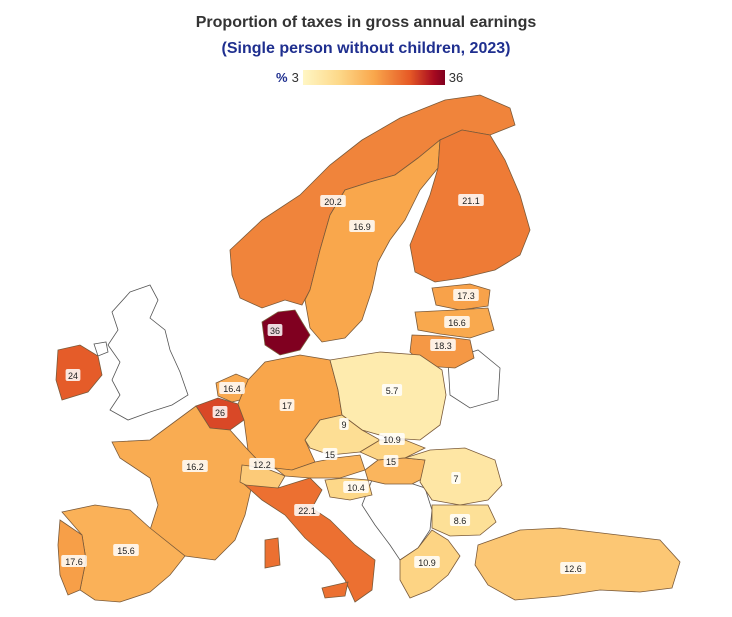  I want to click on region-northern-ireland, so click(101, 349).